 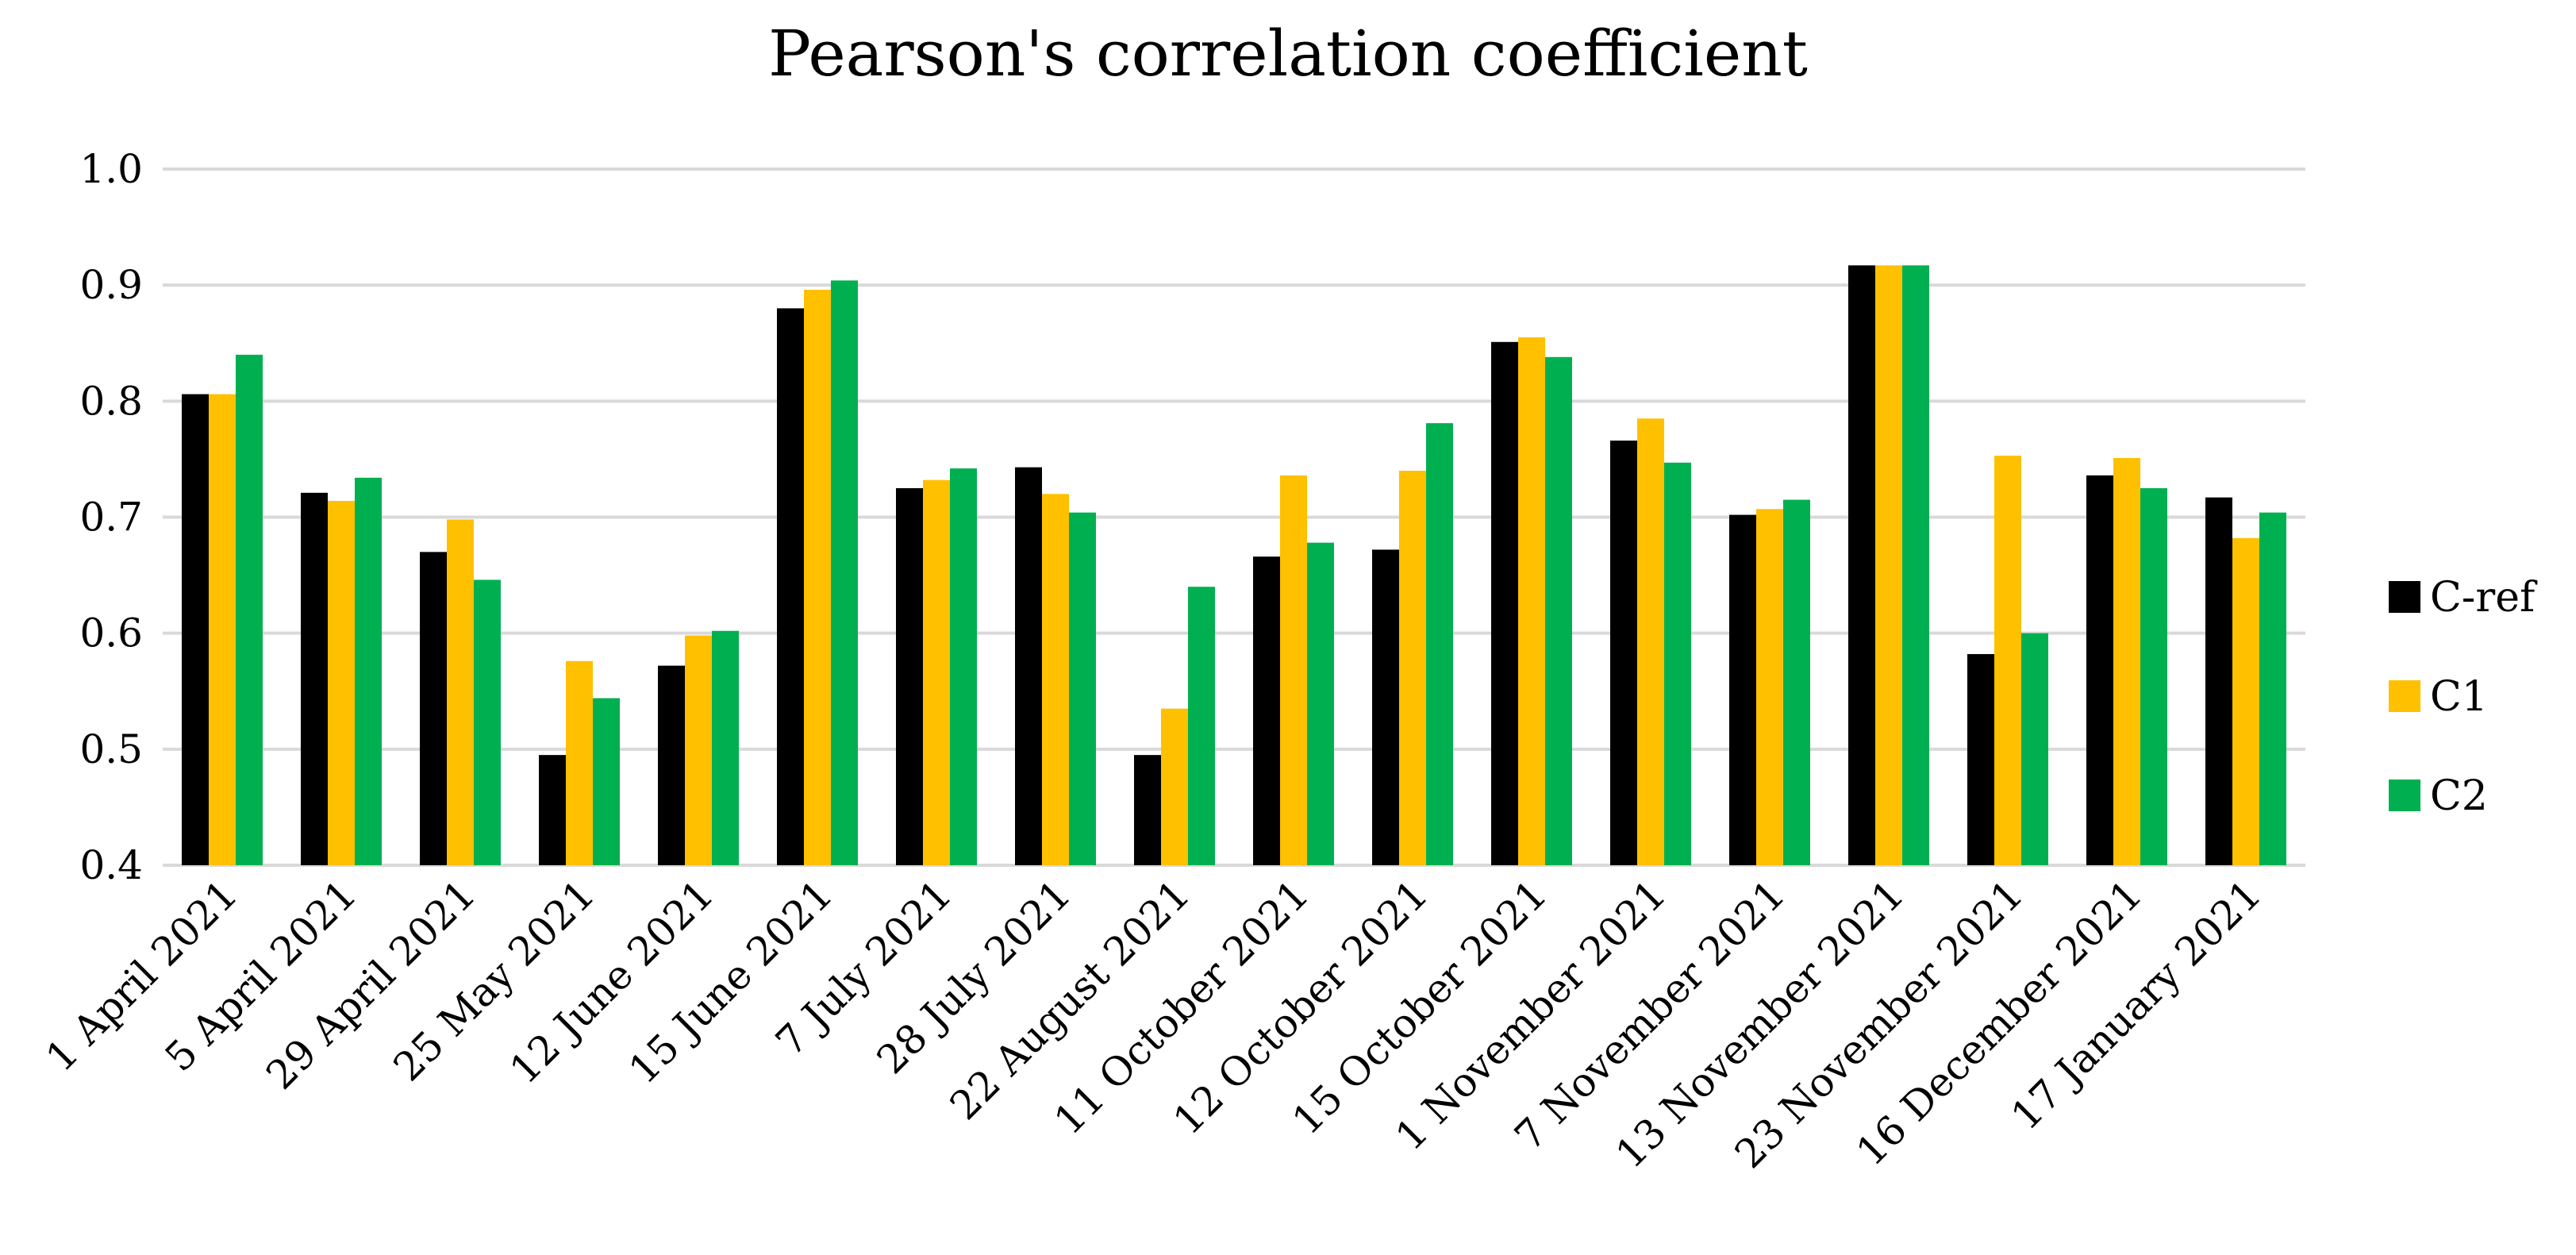 I want to click on y-tick-label: 1.0, so click(x=111, y=169).